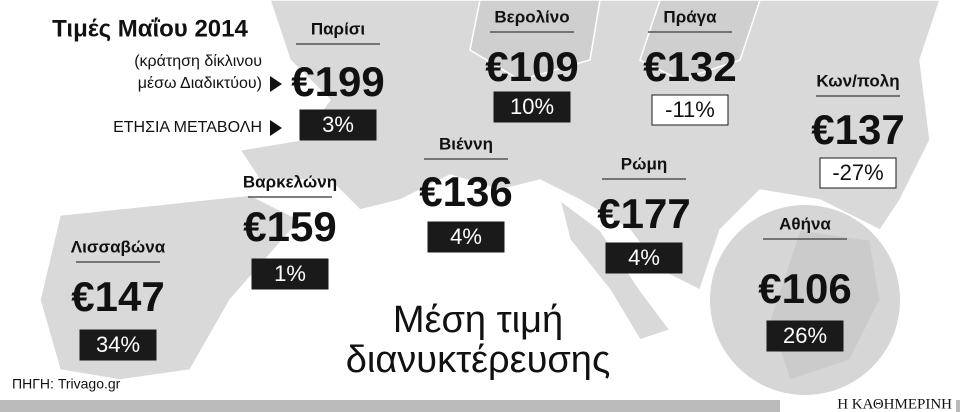  What do you see at coordinates (480, 406) in the screenshot?
I see `footer-bar` at bounding box center [480, 406].